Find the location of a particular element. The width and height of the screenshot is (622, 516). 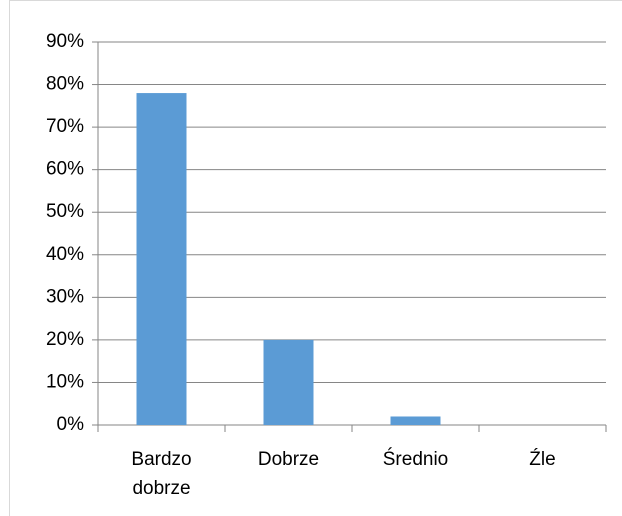

y-tick-label: 50% is located at coordinates (65, 211).